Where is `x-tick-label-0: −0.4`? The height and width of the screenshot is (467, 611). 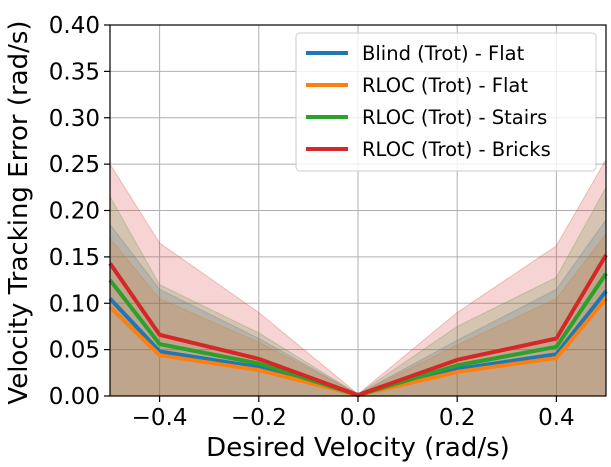 x-tick-label-0: −0.4 is located at coordinates (160, 418).